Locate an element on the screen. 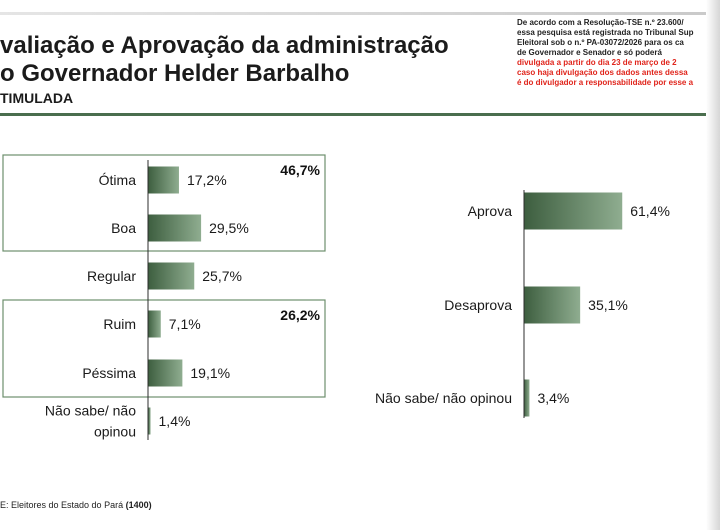 This screenshot has height=530, width=720. category-label: Não sabe/ não is located at coordinates (90, 411).